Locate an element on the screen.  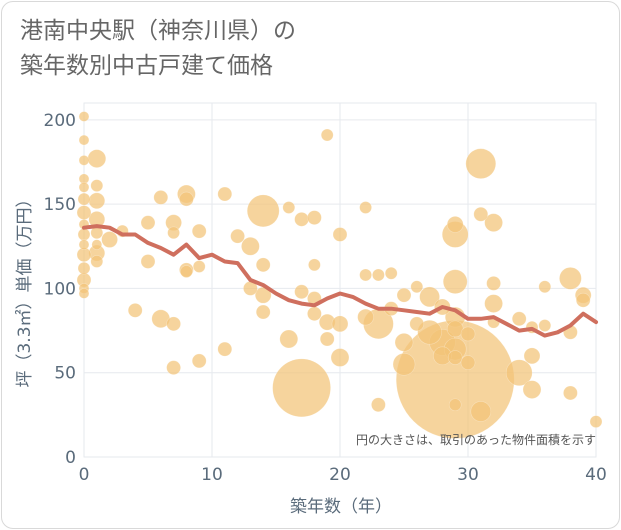
x-tick-label: 40 is located at coordinates (596, 475).